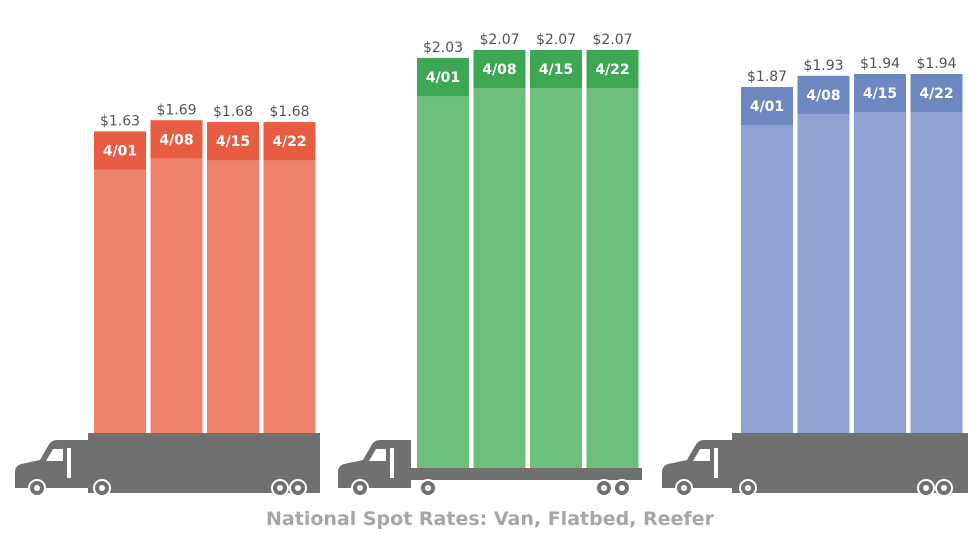 The width and height of the screenshot is (980, 552). Describe the element at coordinates (936, 64) in the screenshot. I see `value-label-reefer-4: $1.94` at that location.